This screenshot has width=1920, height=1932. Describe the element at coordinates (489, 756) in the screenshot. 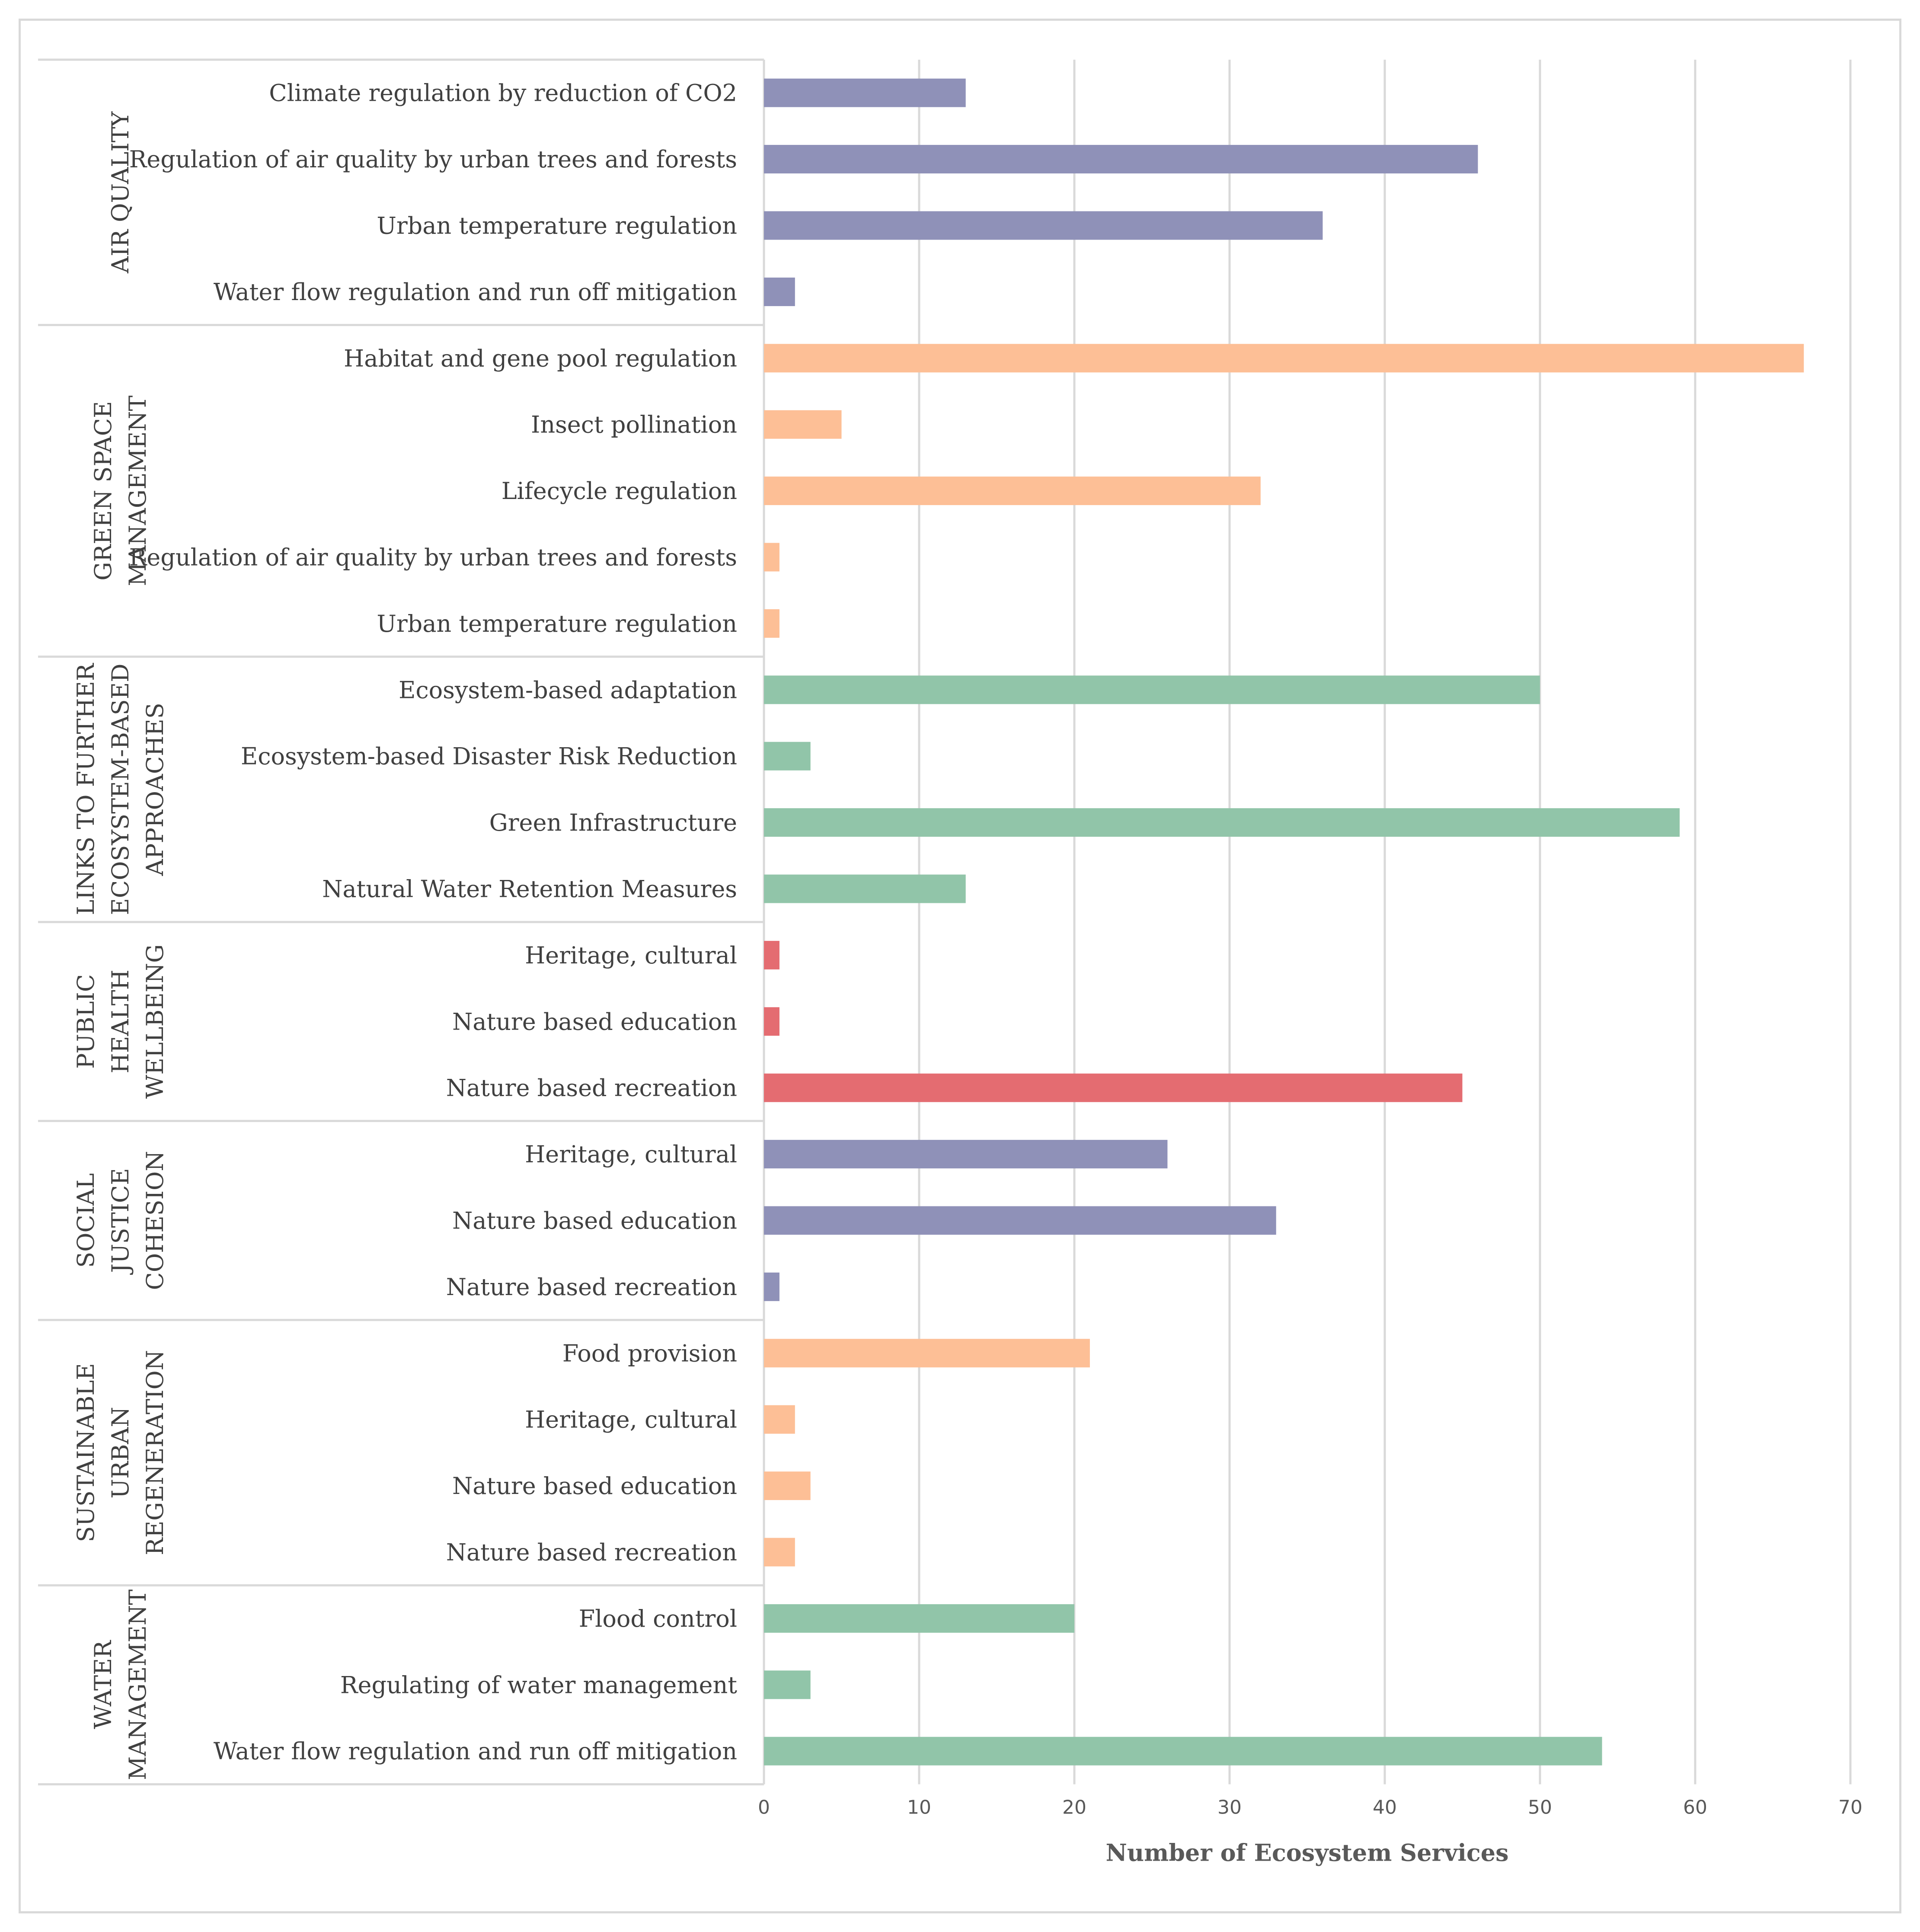

I see `category-label: Ecosystem-based Disaster Risk Reduction` at that location.